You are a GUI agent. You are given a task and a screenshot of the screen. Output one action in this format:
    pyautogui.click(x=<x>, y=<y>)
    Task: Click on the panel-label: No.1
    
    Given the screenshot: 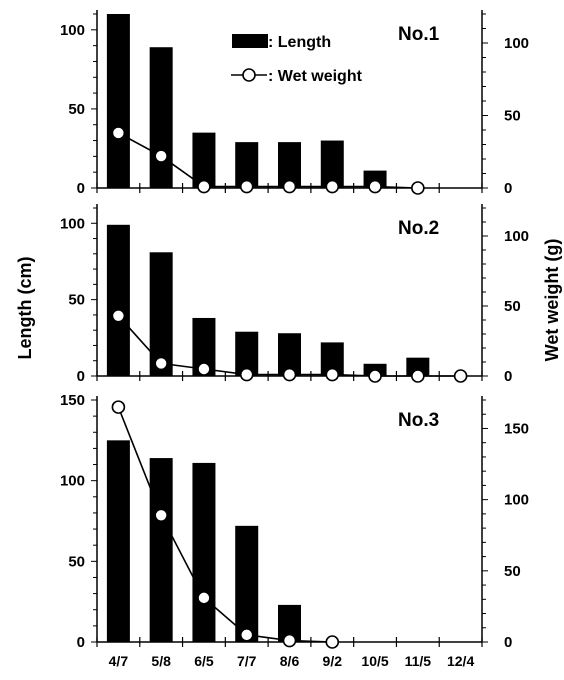 What is the action you would take?
    pyautogui.click(x=419, y=34)
    